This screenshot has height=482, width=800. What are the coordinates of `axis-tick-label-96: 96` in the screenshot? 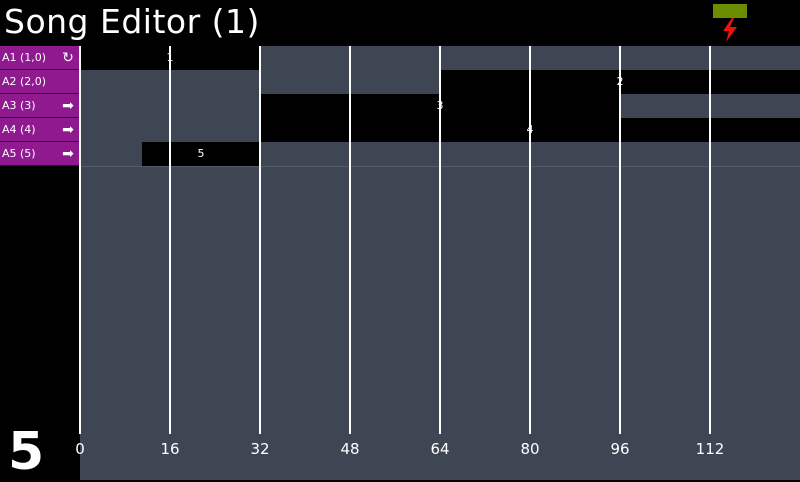 It's located at (620, 449).